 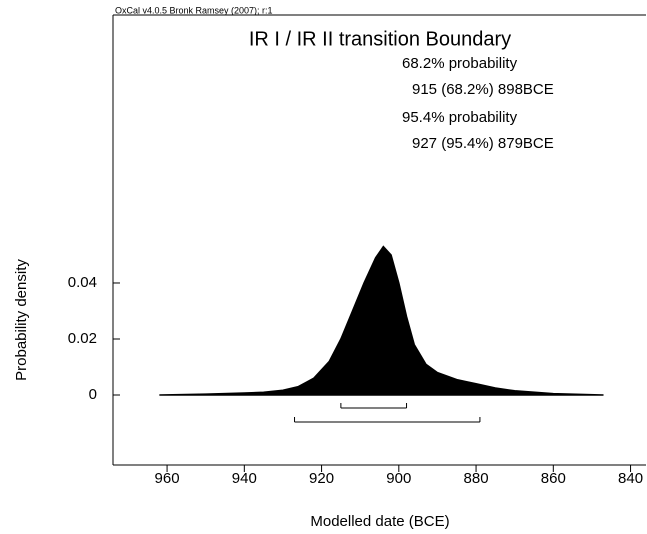 I want to click on y-tick-label: 0, so click(x=93, y=394).